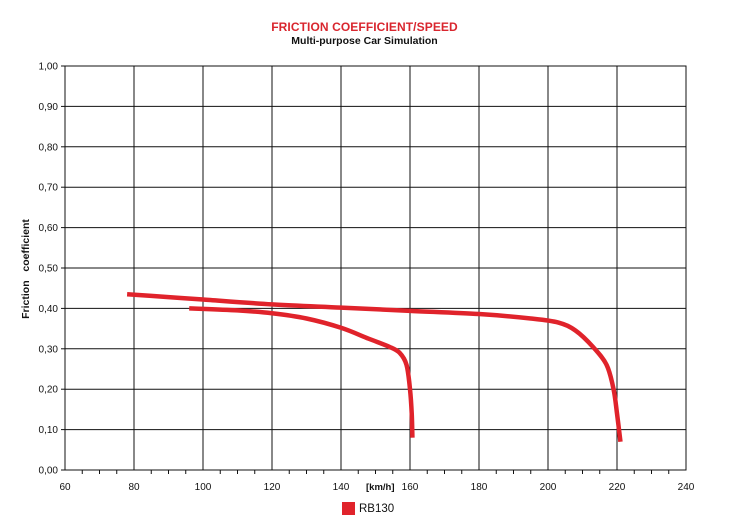 The height and width of the screenshot is (527, 729). I want to click on y-tick-label: 1,00, so click(49, 67).